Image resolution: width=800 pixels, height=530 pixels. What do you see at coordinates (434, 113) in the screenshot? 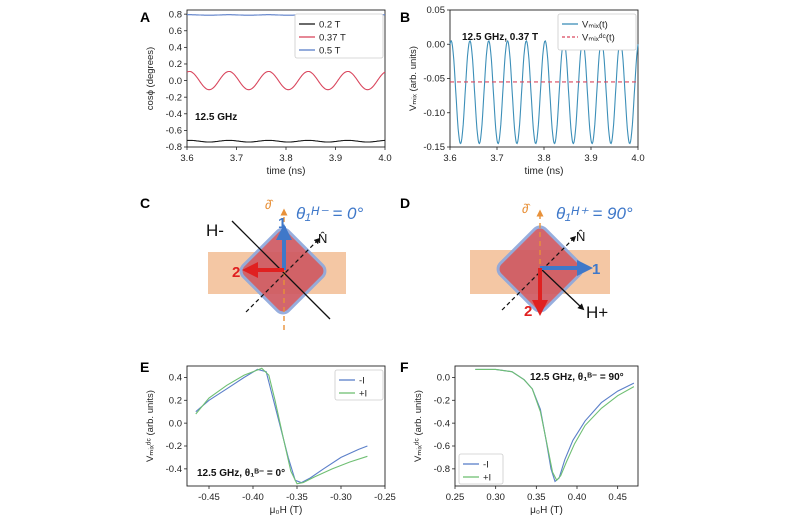
I see `y-tick-label-b: -0.10` at bounding box center [434, 113].